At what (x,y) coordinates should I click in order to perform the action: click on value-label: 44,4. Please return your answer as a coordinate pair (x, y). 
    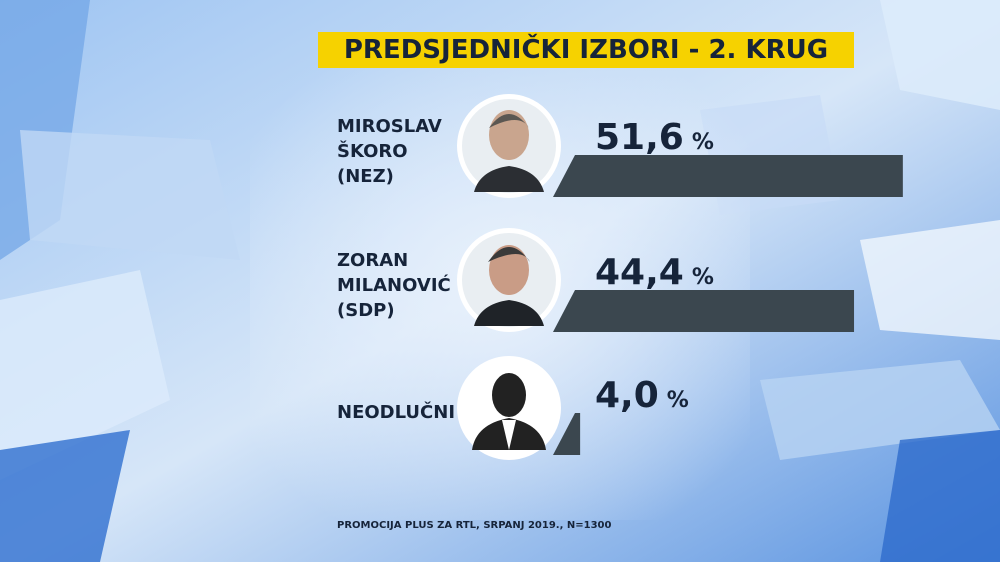
    Looking at the image, I should click on (639, 272).